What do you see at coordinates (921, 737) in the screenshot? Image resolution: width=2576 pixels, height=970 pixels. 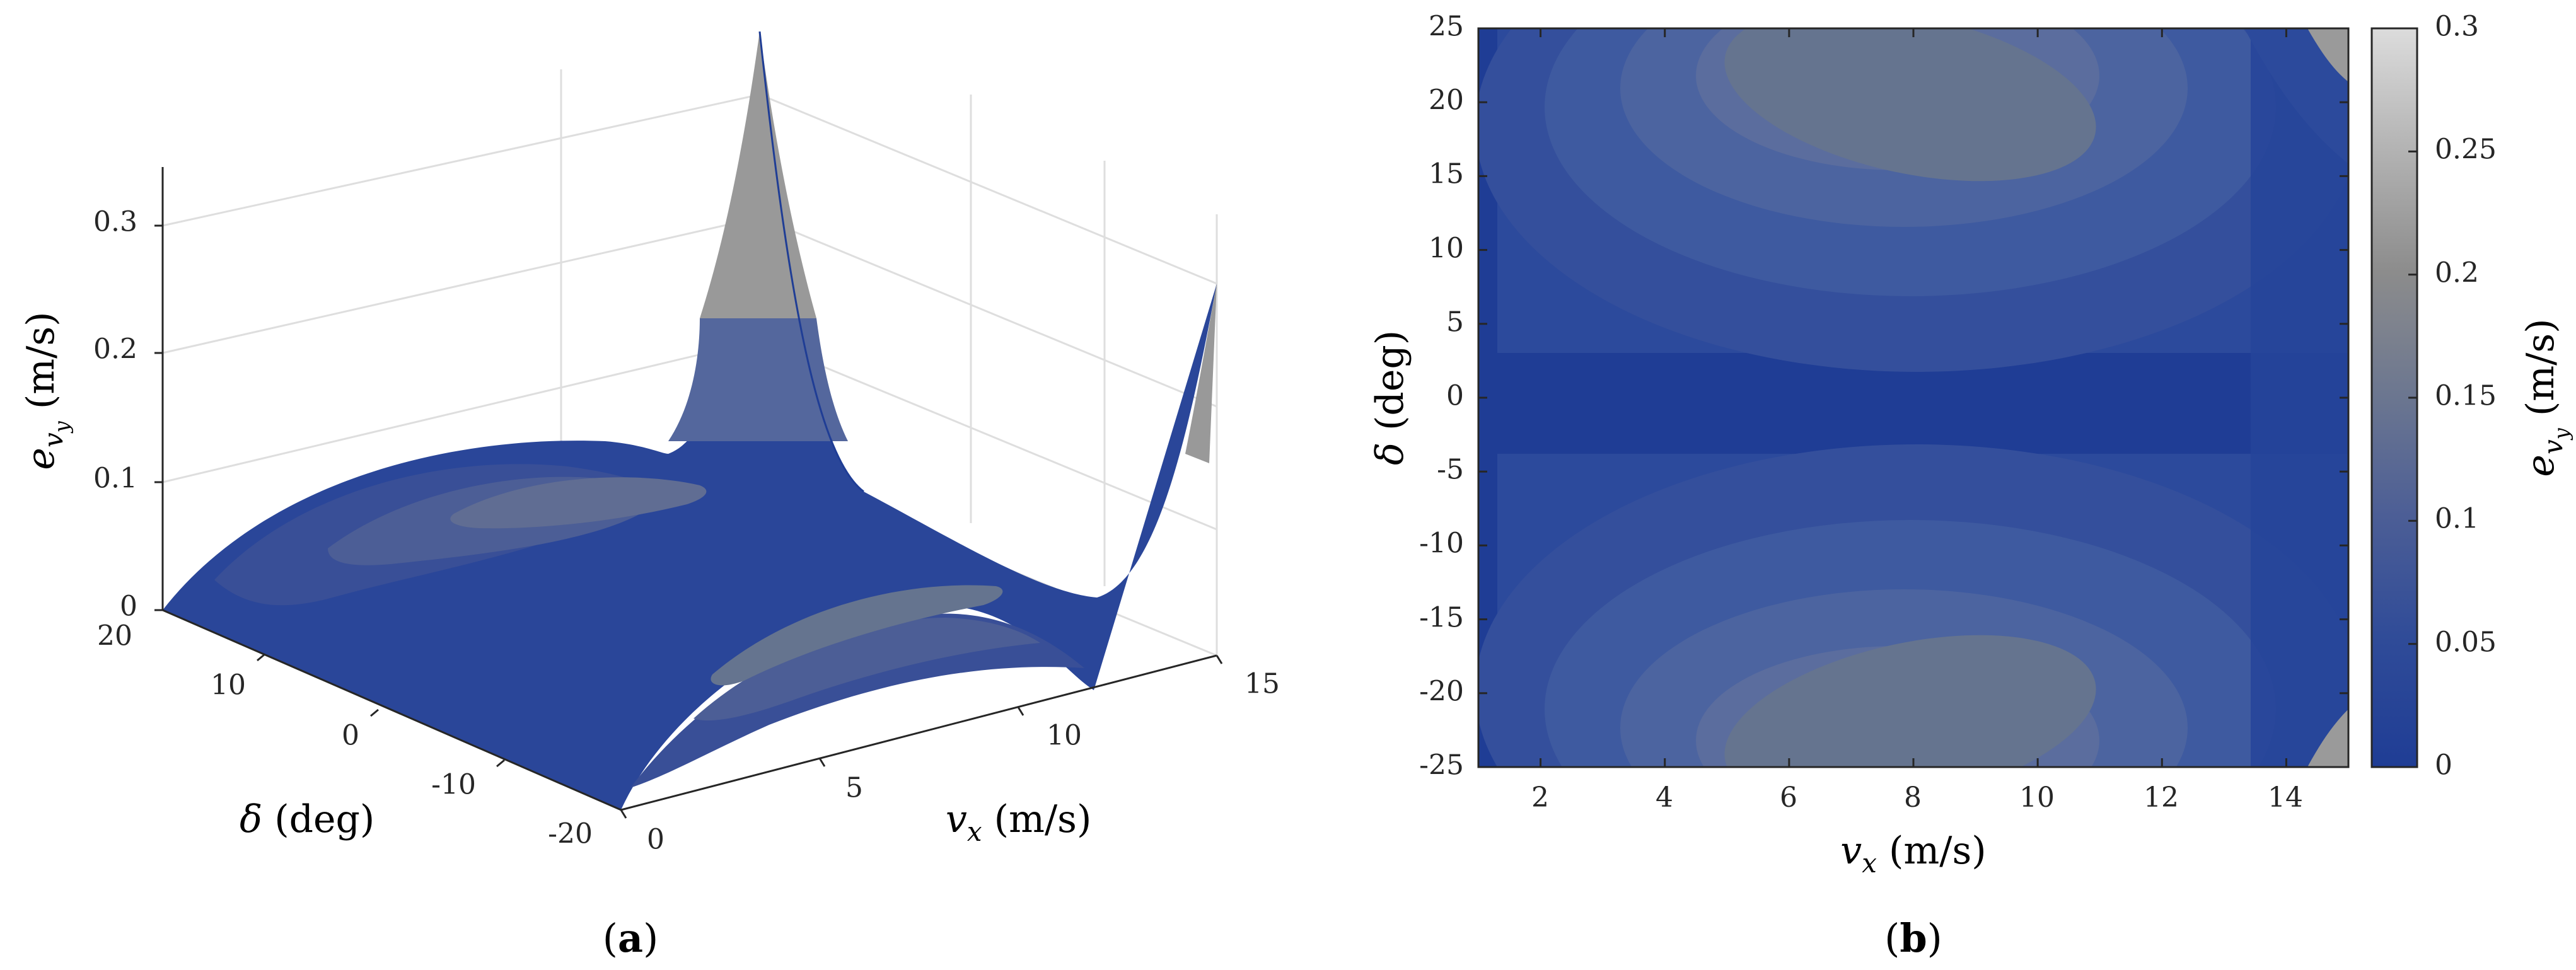 I see `x-ticks` at bounding box center [921, 737].